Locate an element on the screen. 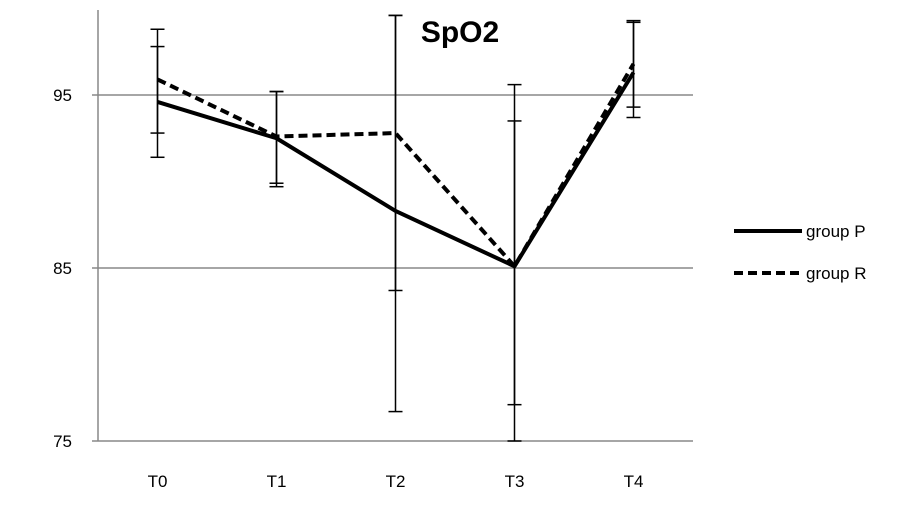 This screenshot has height=508, width=923. x-tick-label: T3 is located at coordinates (515, 481).